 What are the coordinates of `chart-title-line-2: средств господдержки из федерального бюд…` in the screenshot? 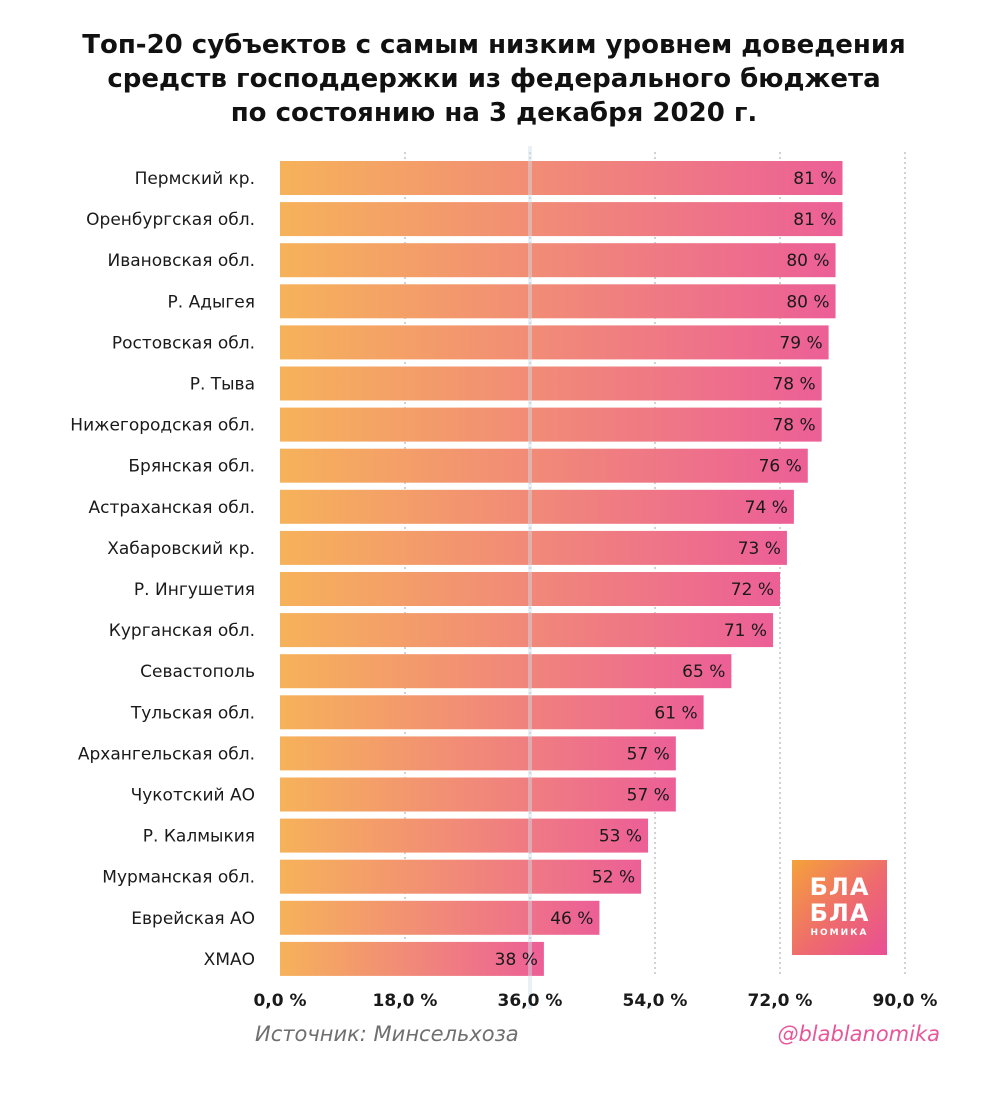 It's located at (494, 79).